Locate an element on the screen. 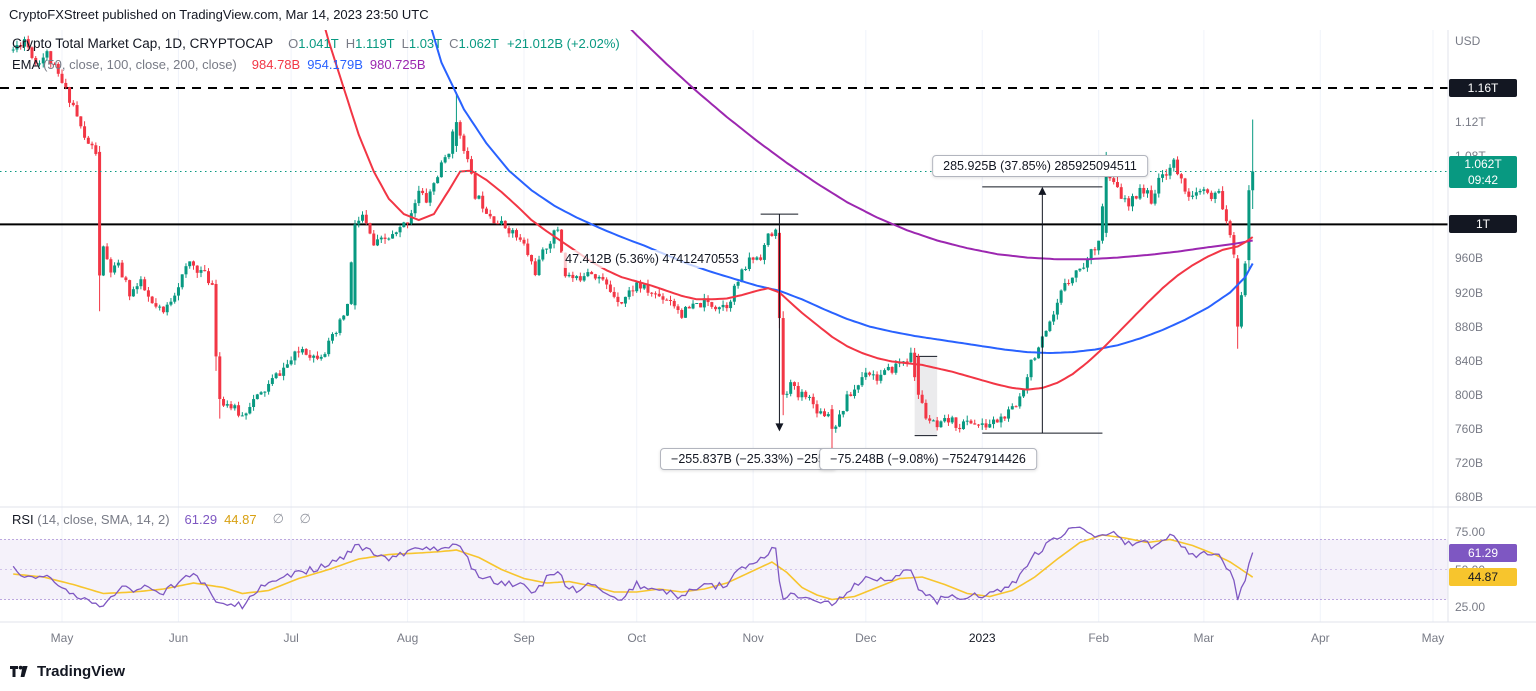 This screenshot has height=691, width=1536. current-price-value: 1.062T is located at coordinates (1483, 163).